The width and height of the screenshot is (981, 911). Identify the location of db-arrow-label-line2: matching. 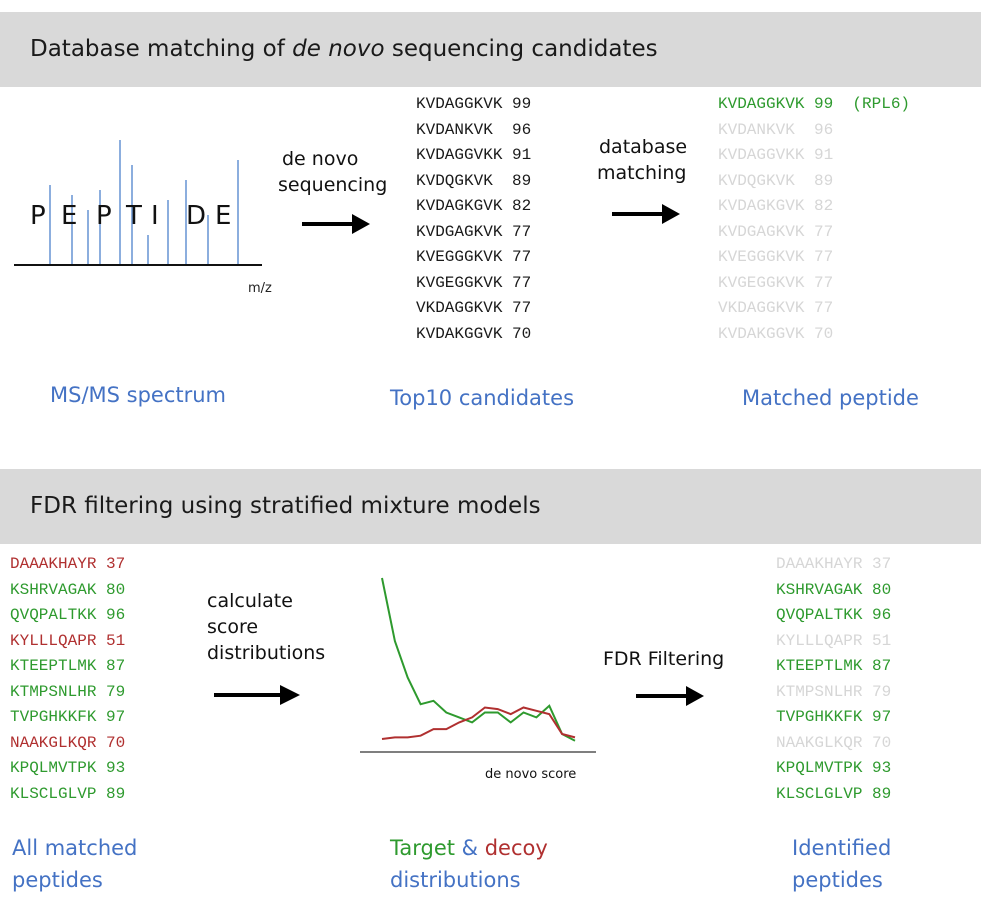
(642, 173).